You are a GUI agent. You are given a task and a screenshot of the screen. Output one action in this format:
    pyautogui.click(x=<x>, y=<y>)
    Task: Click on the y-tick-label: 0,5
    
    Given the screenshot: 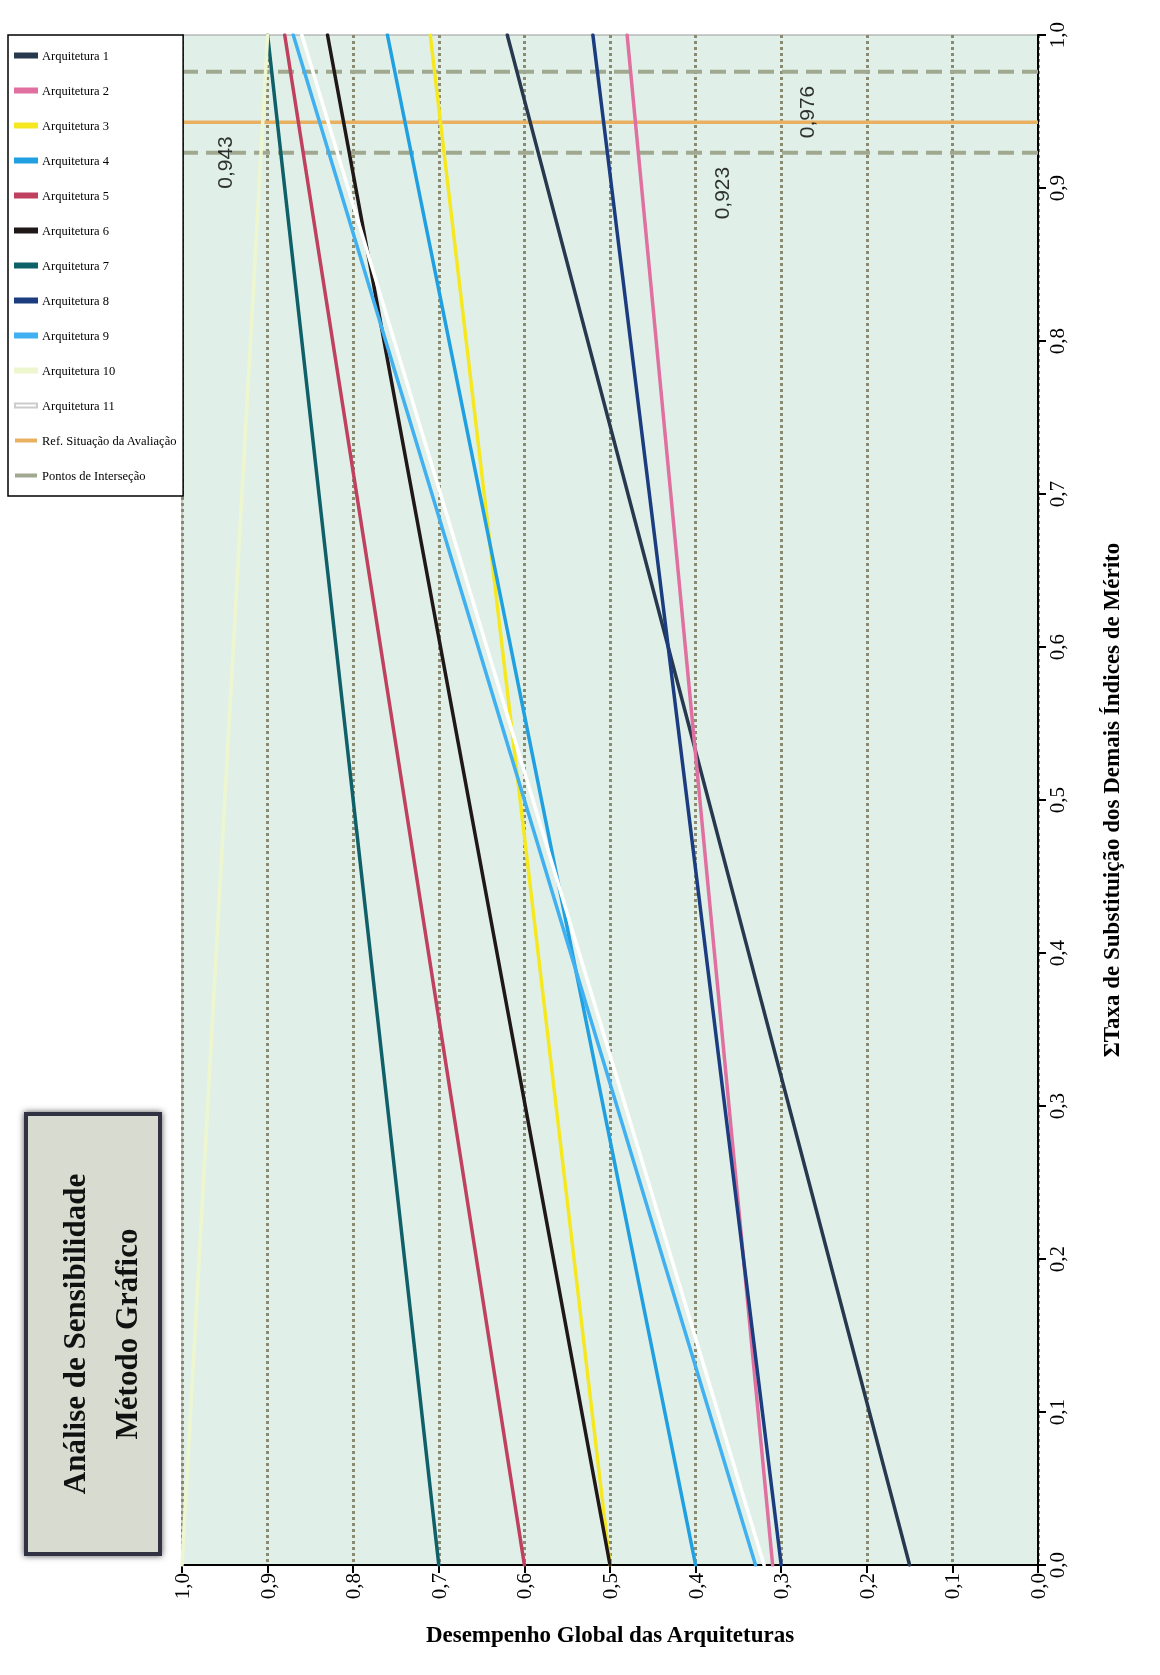 What is the action you would take?
    pyautogui.click(x=1056, y=800)
    